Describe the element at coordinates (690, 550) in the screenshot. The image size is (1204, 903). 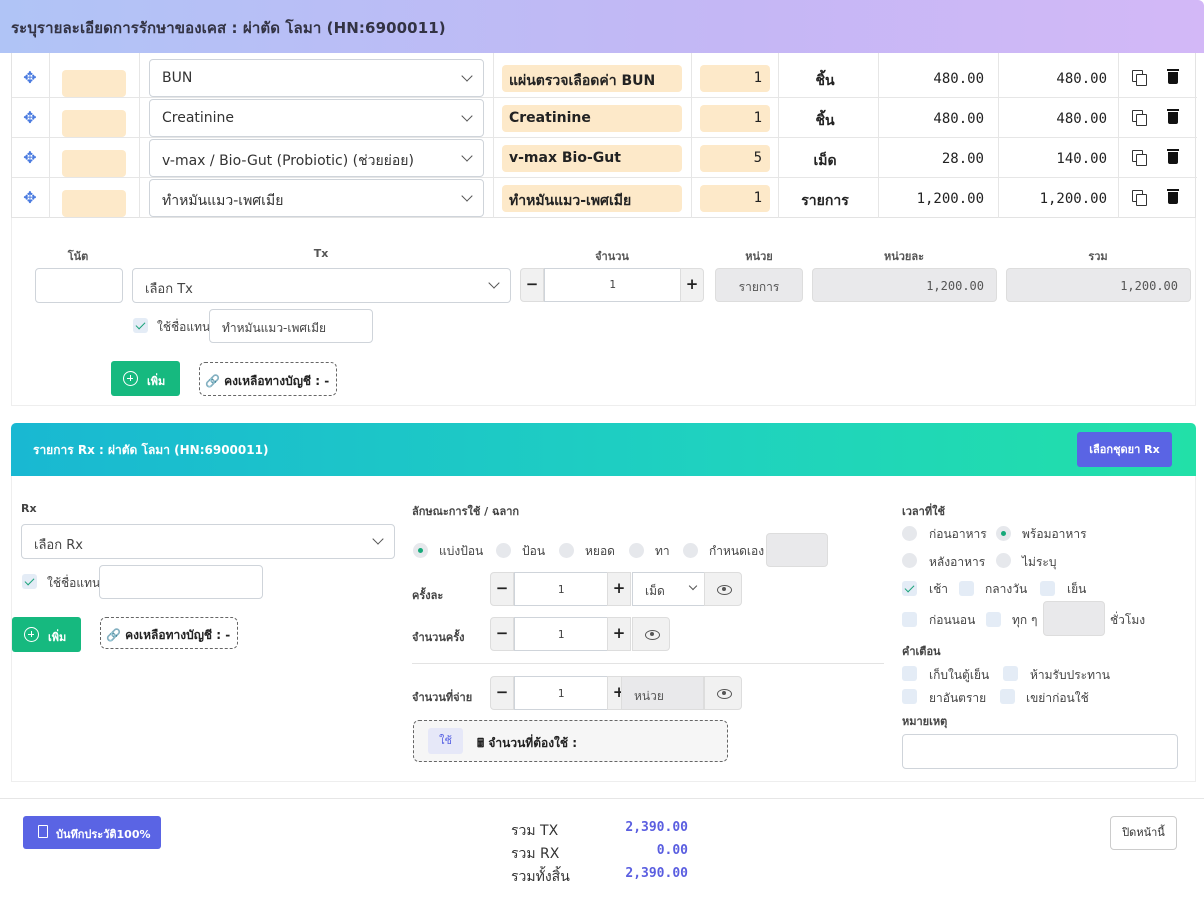
I see `usage-radio-custom` at that location.